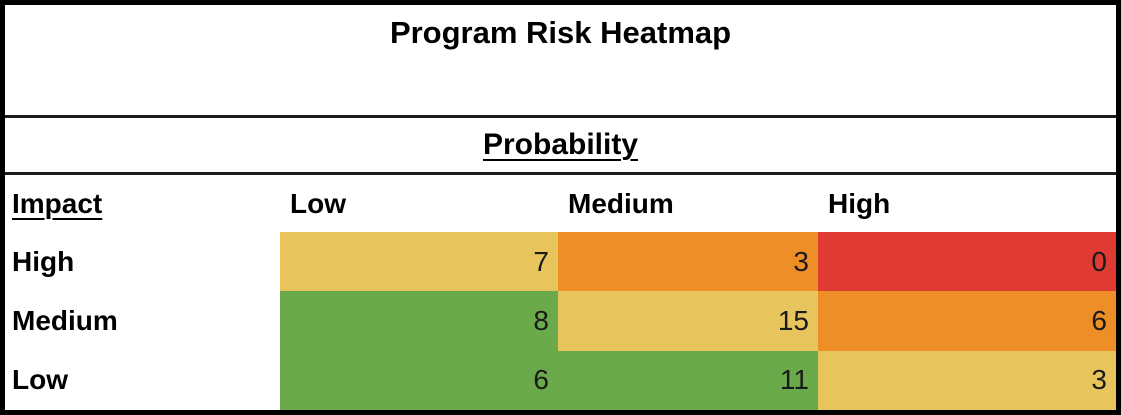  Describe the element at coordinates (967, 321) in the screenshot. I see `heatmap-cell-medium-high: 6` at that location.